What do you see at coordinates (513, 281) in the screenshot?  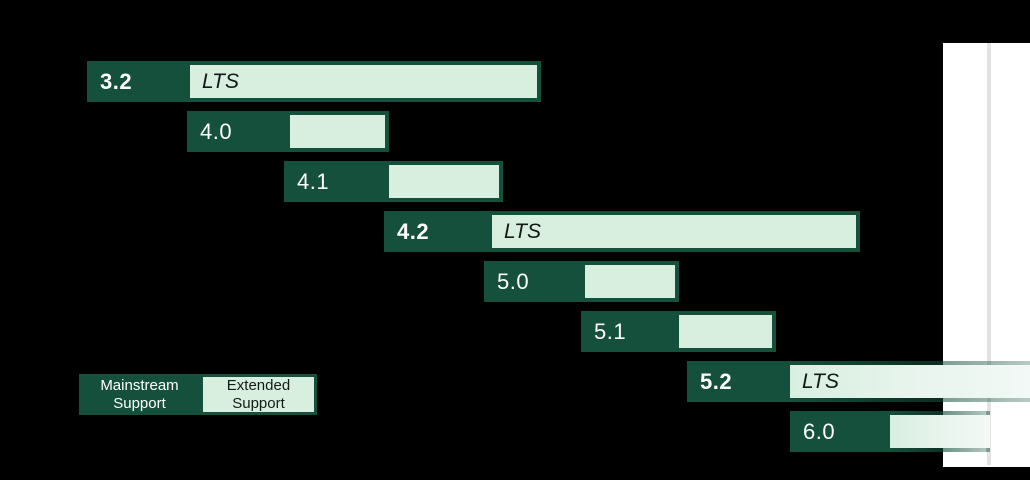 I see `version-label: 5.0` at bounding box center [513, 281].